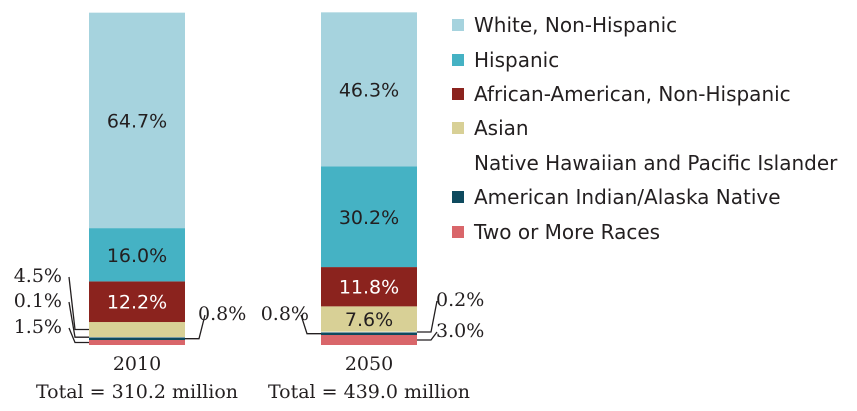 The width and height of the screenshot is (857, 411). What do you see at coordinates (632, 93) in the screenshot?
I see `legend-label: African-American, Non-Hispanic` at bounding box center [632, 93].